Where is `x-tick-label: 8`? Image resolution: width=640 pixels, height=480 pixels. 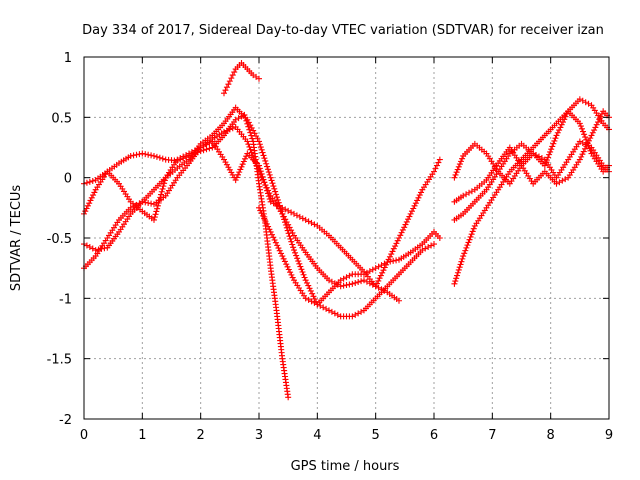 x-tick-label: 8 is located at coordinates (551, 435).